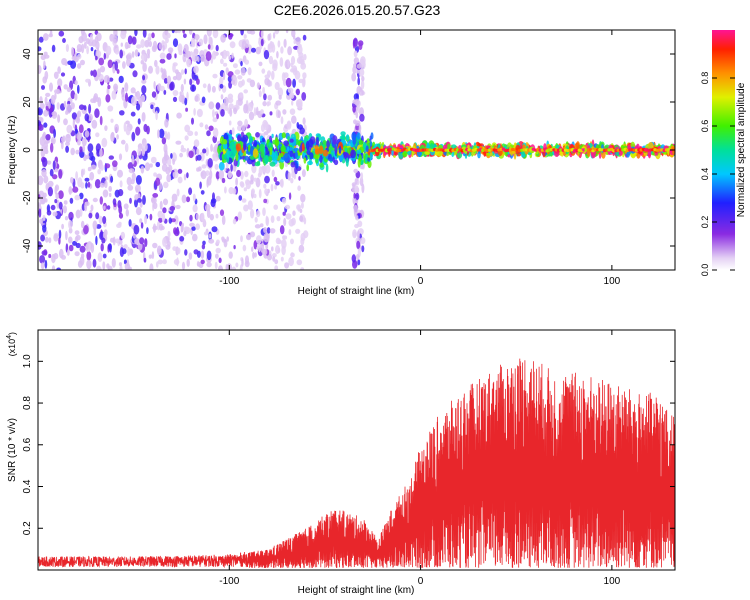  Describe the element at coordinates (612, 581) in the screenshot. I see `x-tick-label: 100` at that location.